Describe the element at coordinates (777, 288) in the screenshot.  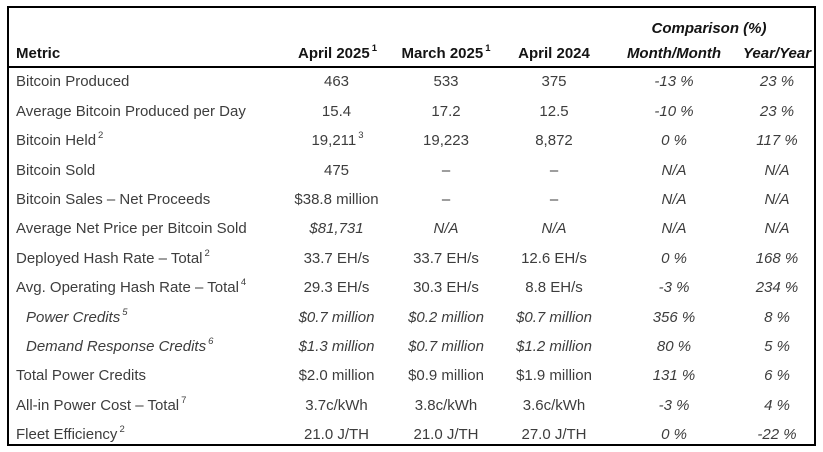
I see `cell-year-year: 234 %` at that location.